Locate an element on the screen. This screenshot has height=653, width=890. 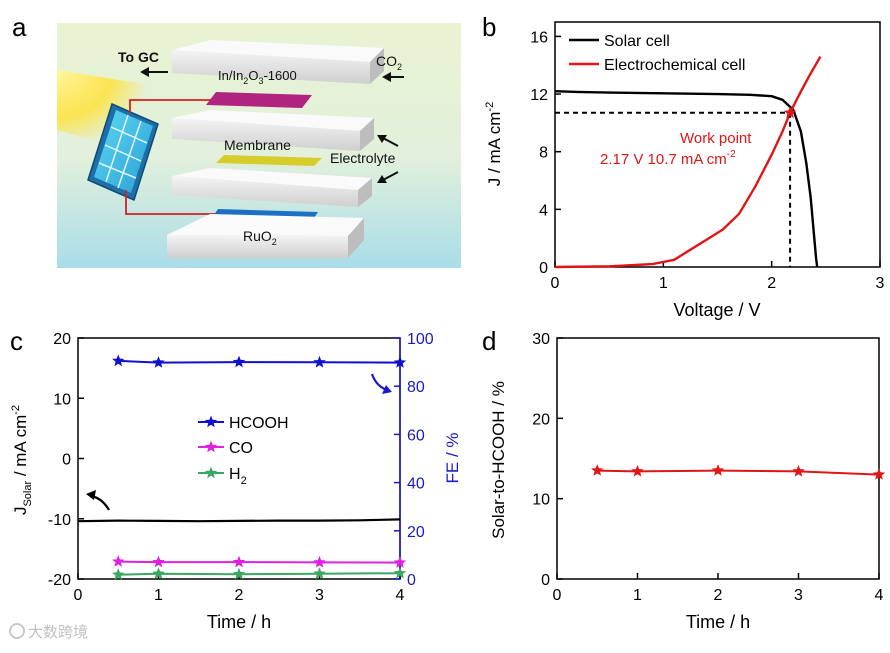
y-tick-label-right-c: 100 is located at coordinates (420, 339).